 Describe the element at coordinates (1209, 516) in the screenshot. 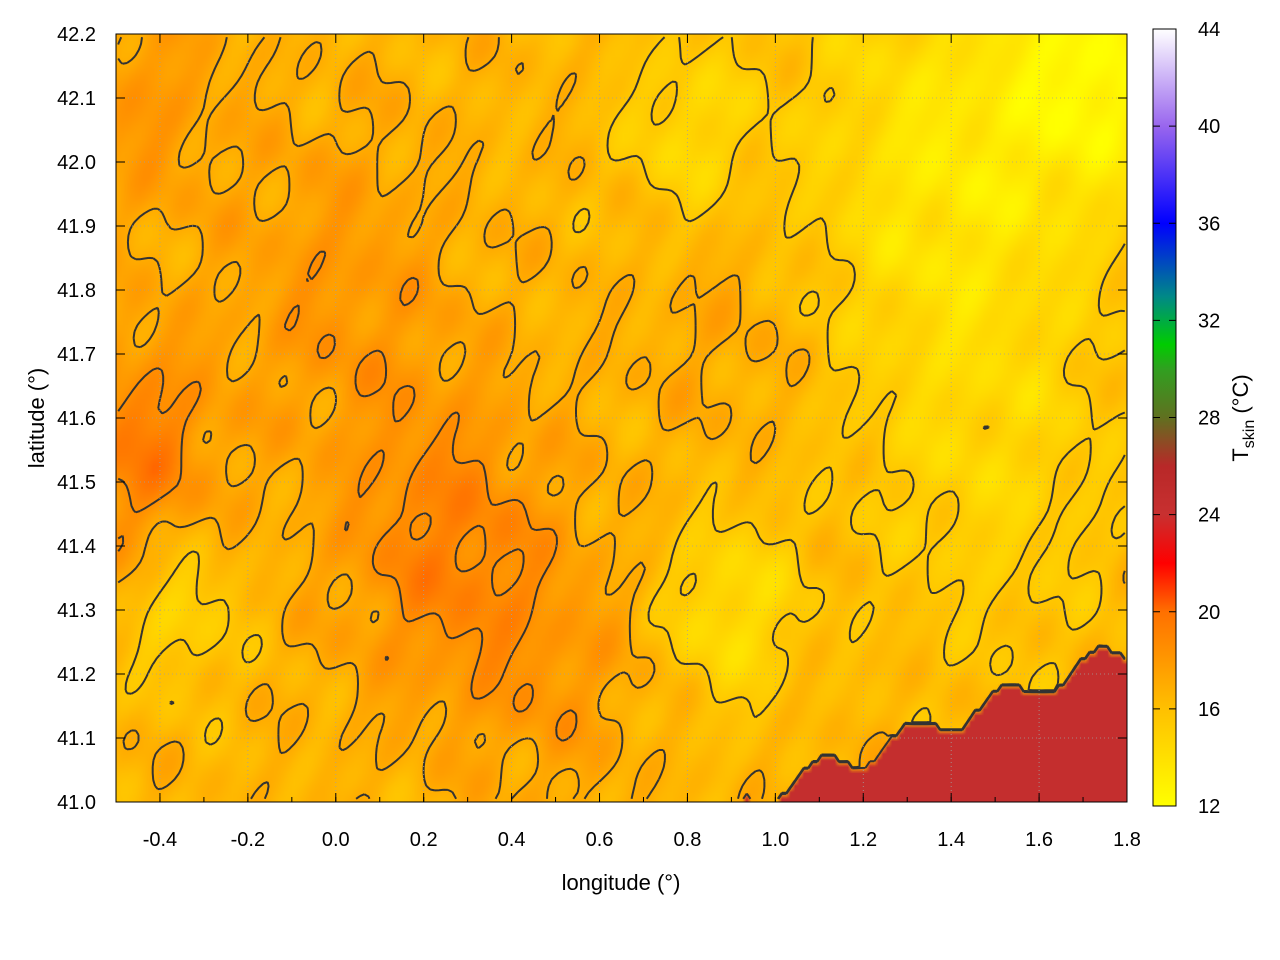

I see `colorbar-tick-label: 24` at that location.